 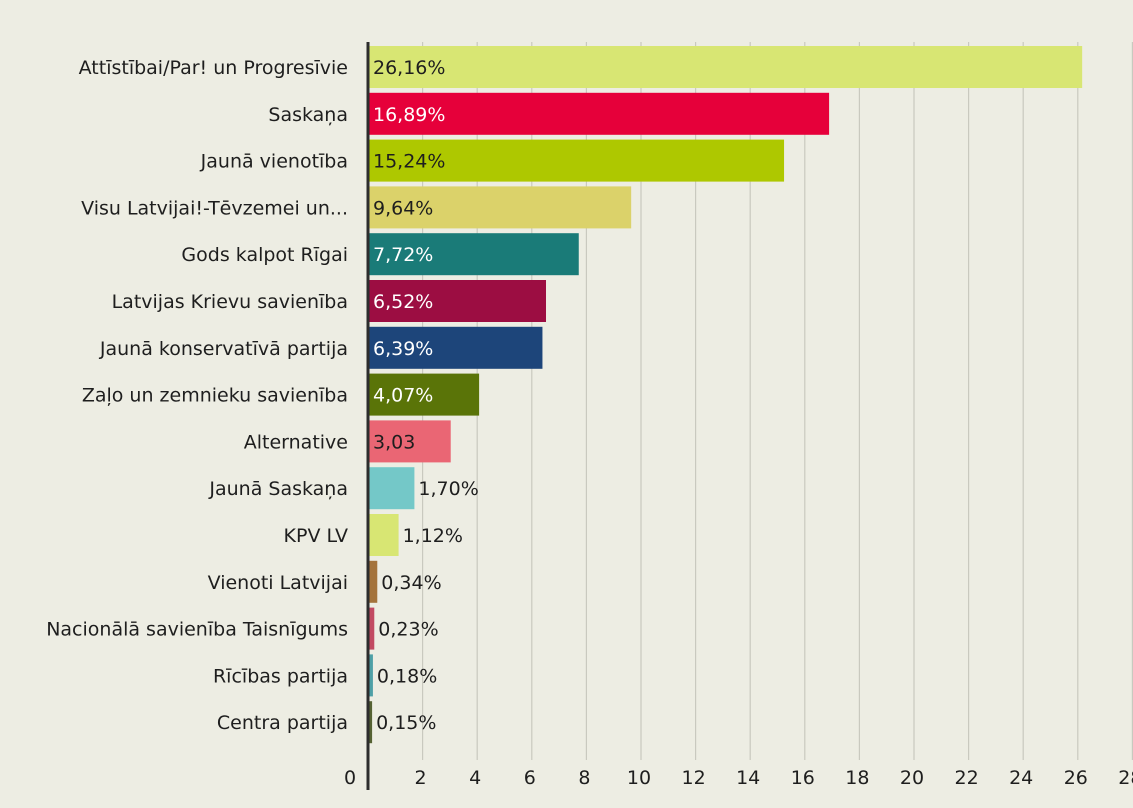 I want to click on category-label: Jaunā Saskaņa, so click(x=278, y=489).